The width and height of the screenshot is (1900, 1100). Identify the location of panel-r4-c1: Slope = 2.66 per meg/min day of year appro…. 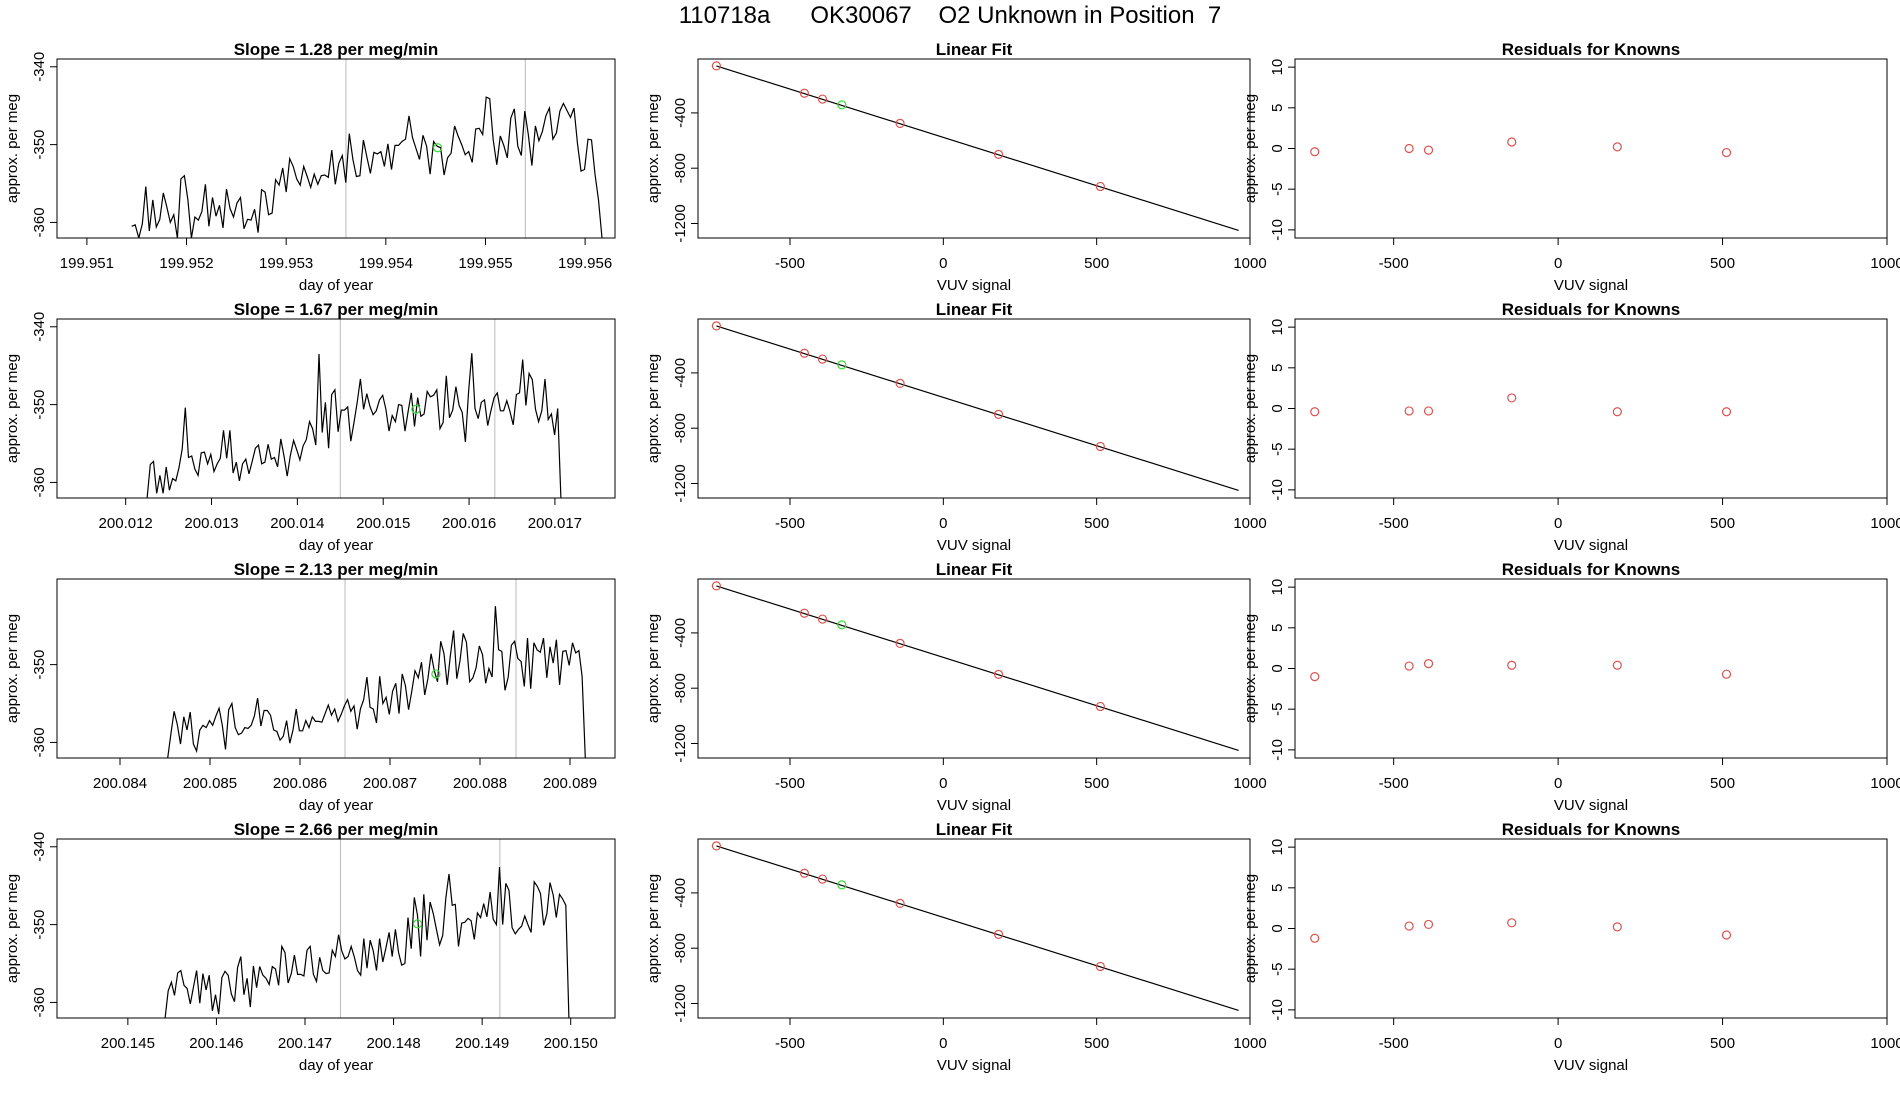
(310, 947).